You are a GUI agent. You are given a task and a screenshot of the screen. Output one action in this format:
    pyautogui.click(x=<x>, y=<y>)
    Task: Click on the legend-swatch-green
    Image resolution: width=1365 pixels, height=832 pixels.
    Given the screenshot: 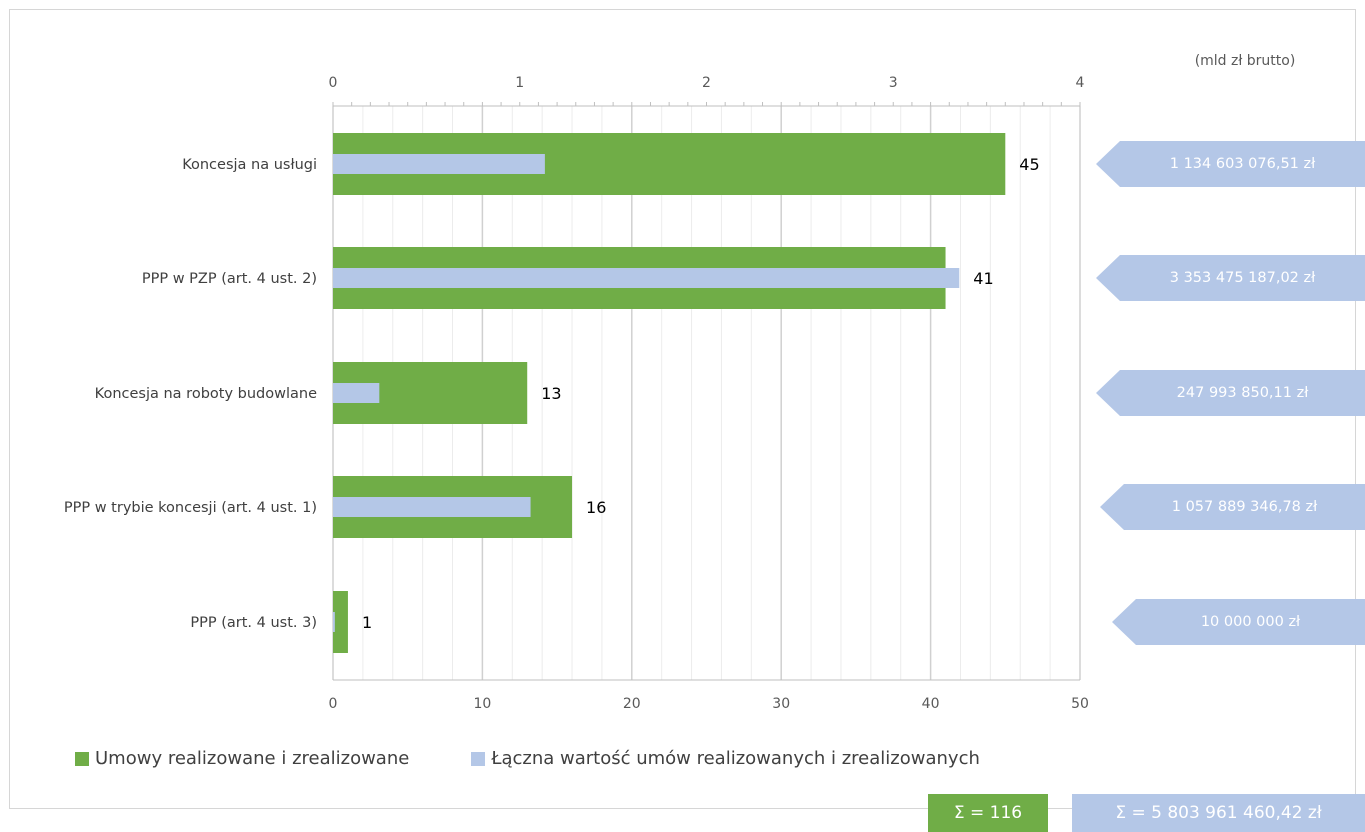 What is the action you would take?
    pyautogui.click(x=82, y=758)
    